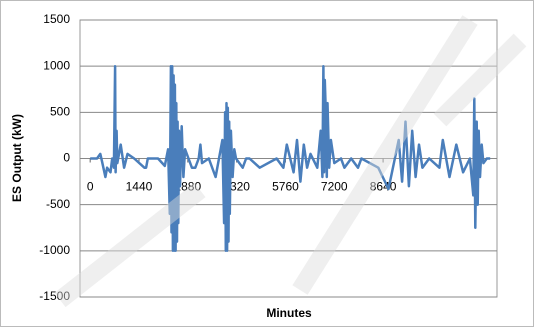 This screenshot has width=534, height=327. What do you see at coordinates (285, 187) in the screenshot?
I see `x-tick-label: 5760` at bounding box center [285, 187].